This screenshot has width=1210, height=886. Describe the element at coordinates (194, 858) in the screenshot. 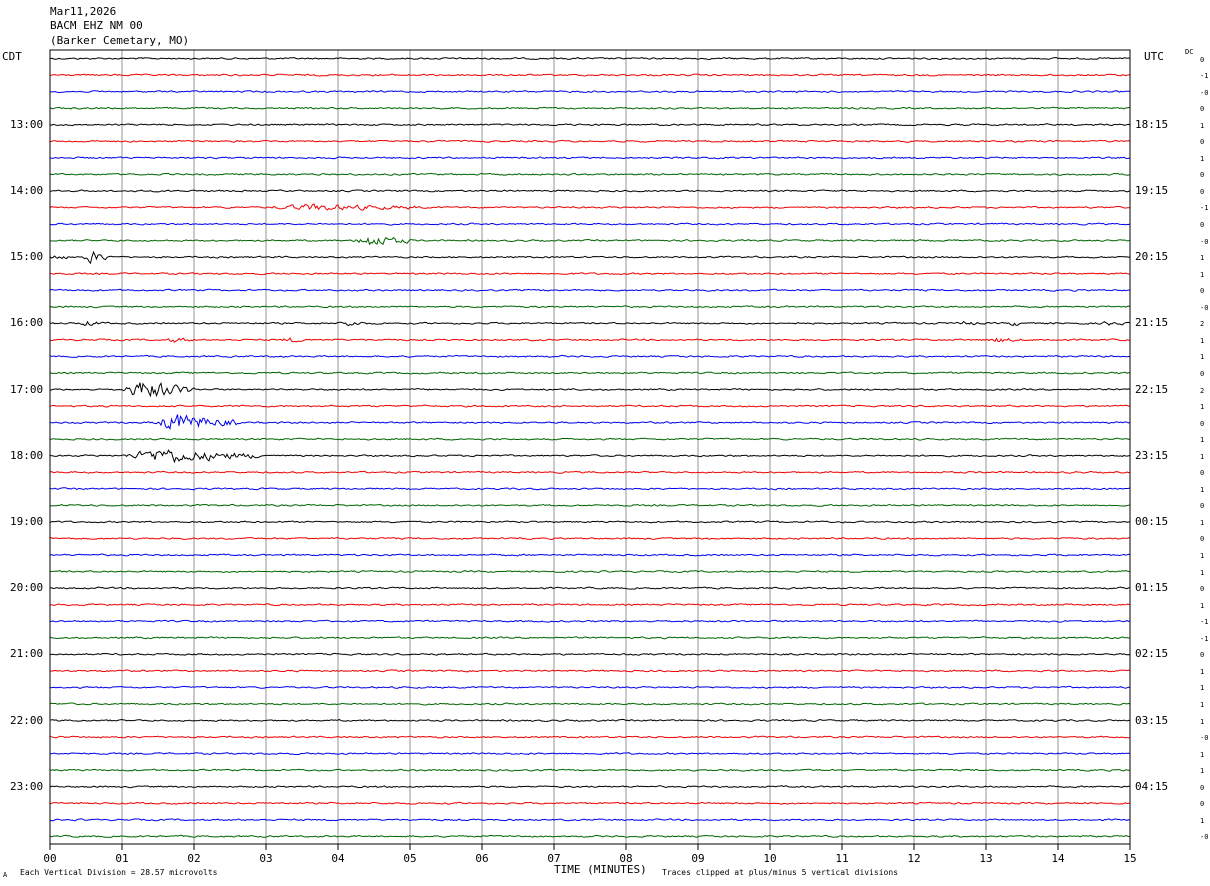

I see `x-tick-label: 02` at that location.